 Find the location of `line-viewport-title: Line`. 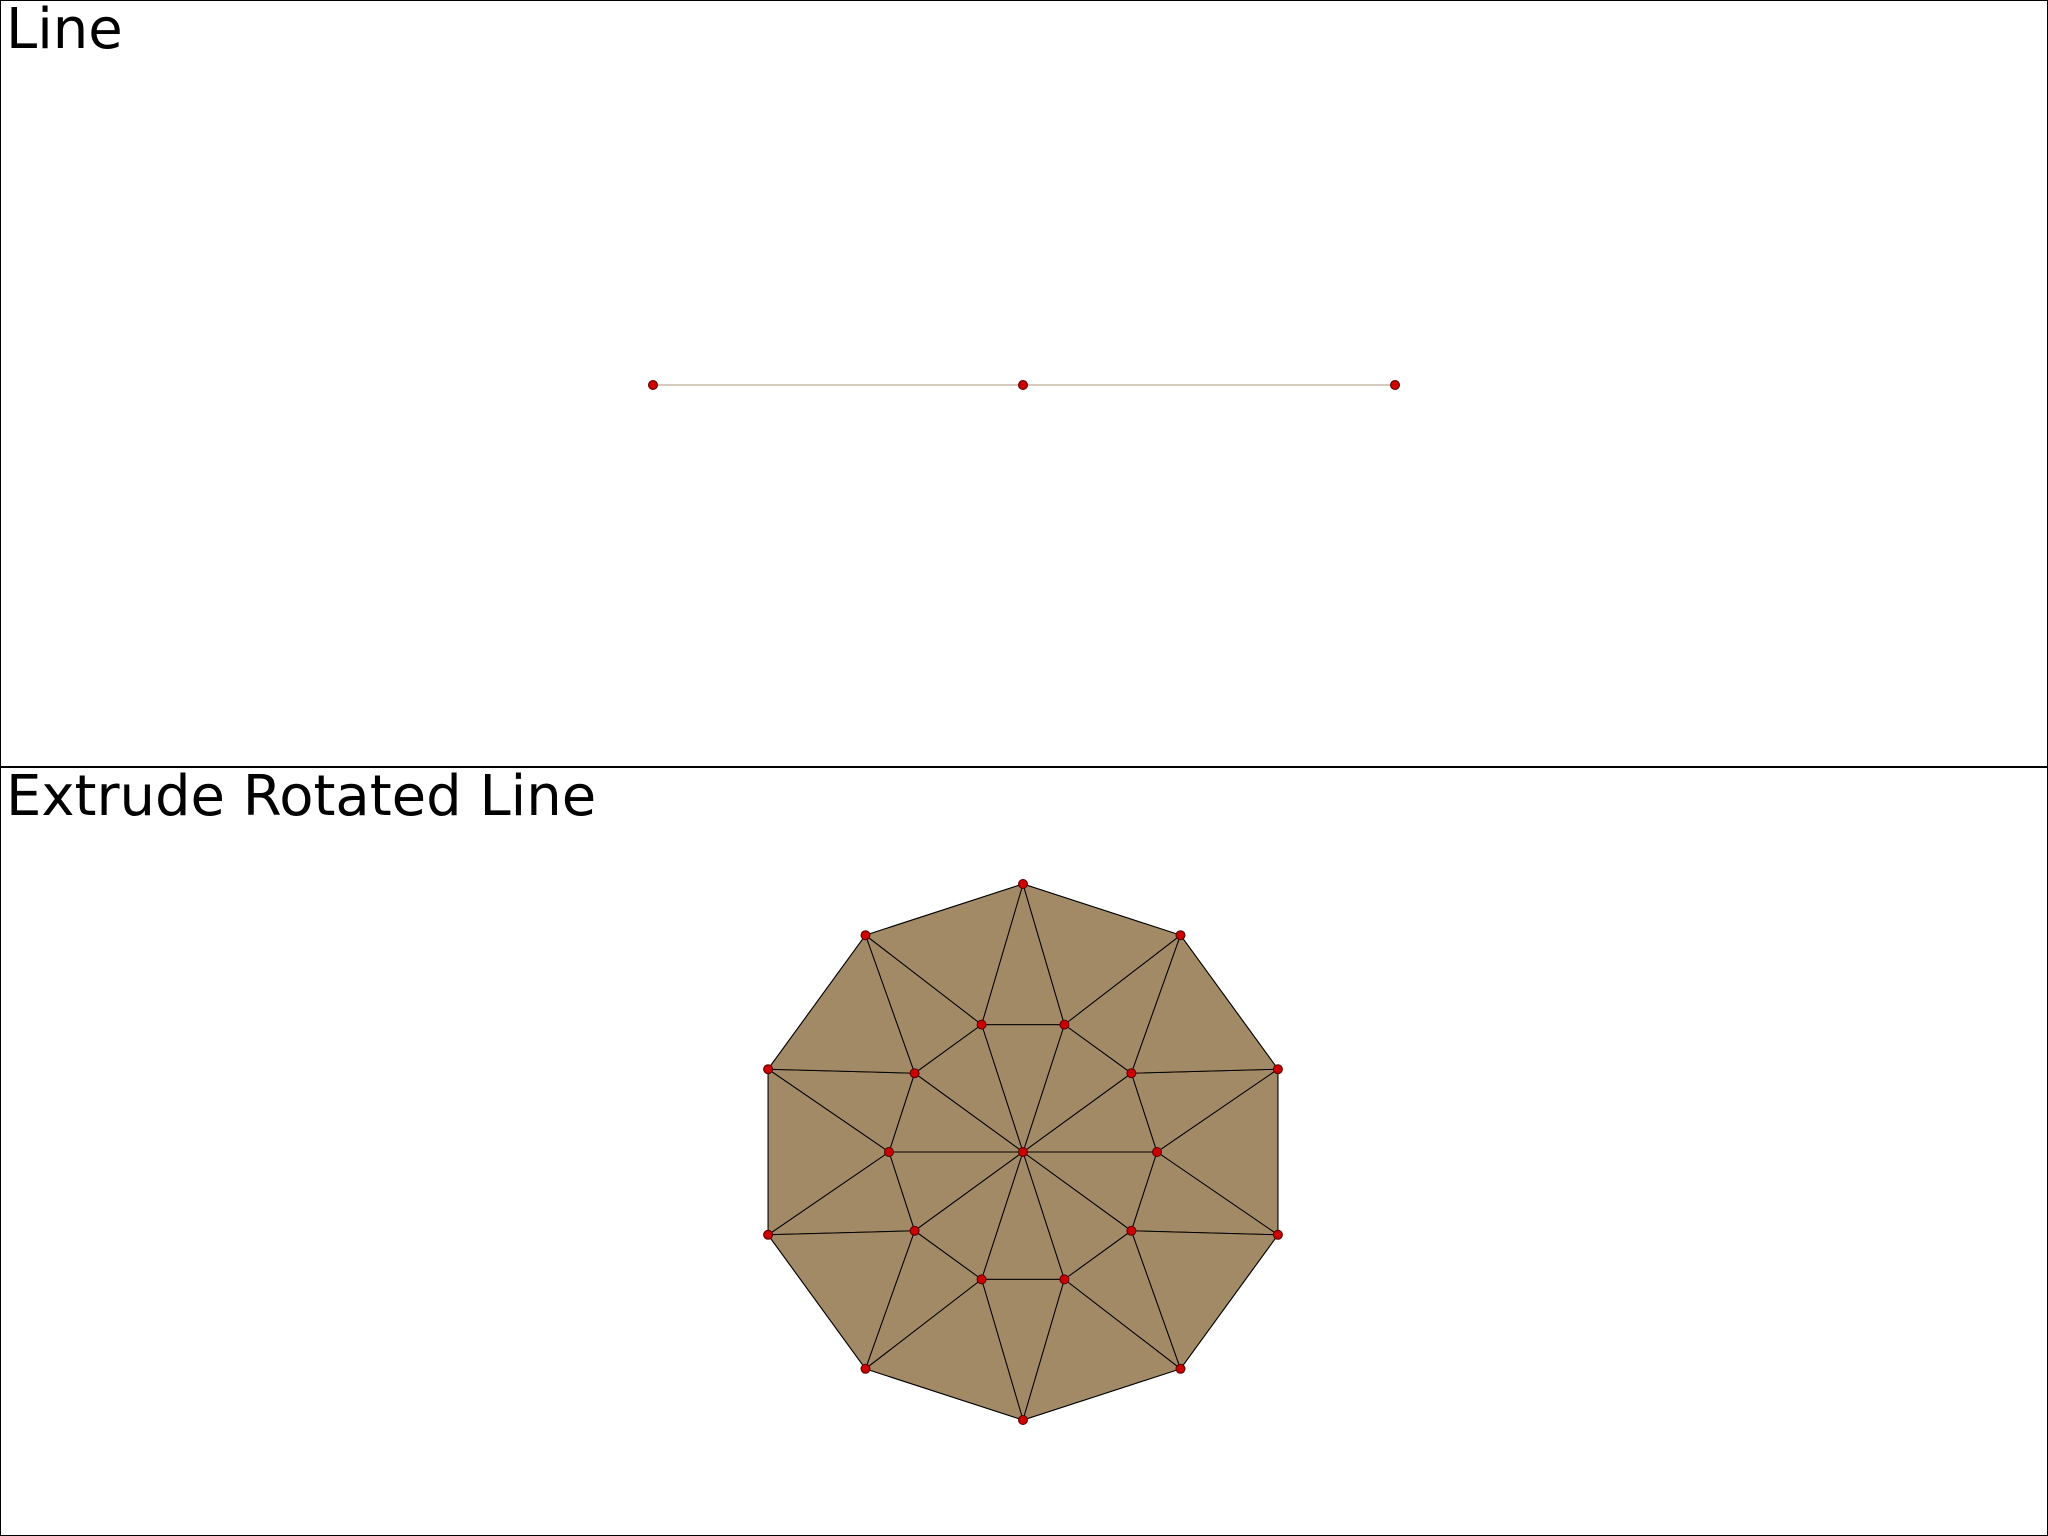

line-viewport-title: Line is located at coordinates (64, 31).